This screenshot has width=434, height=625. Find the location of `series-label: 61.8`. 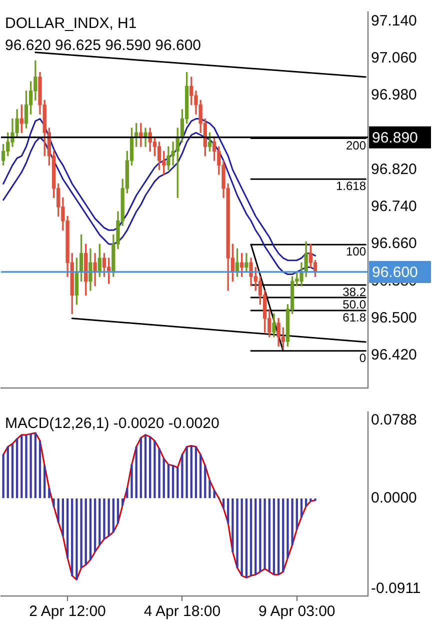

series-label: 61.8 is located at coordinates (354, 317).